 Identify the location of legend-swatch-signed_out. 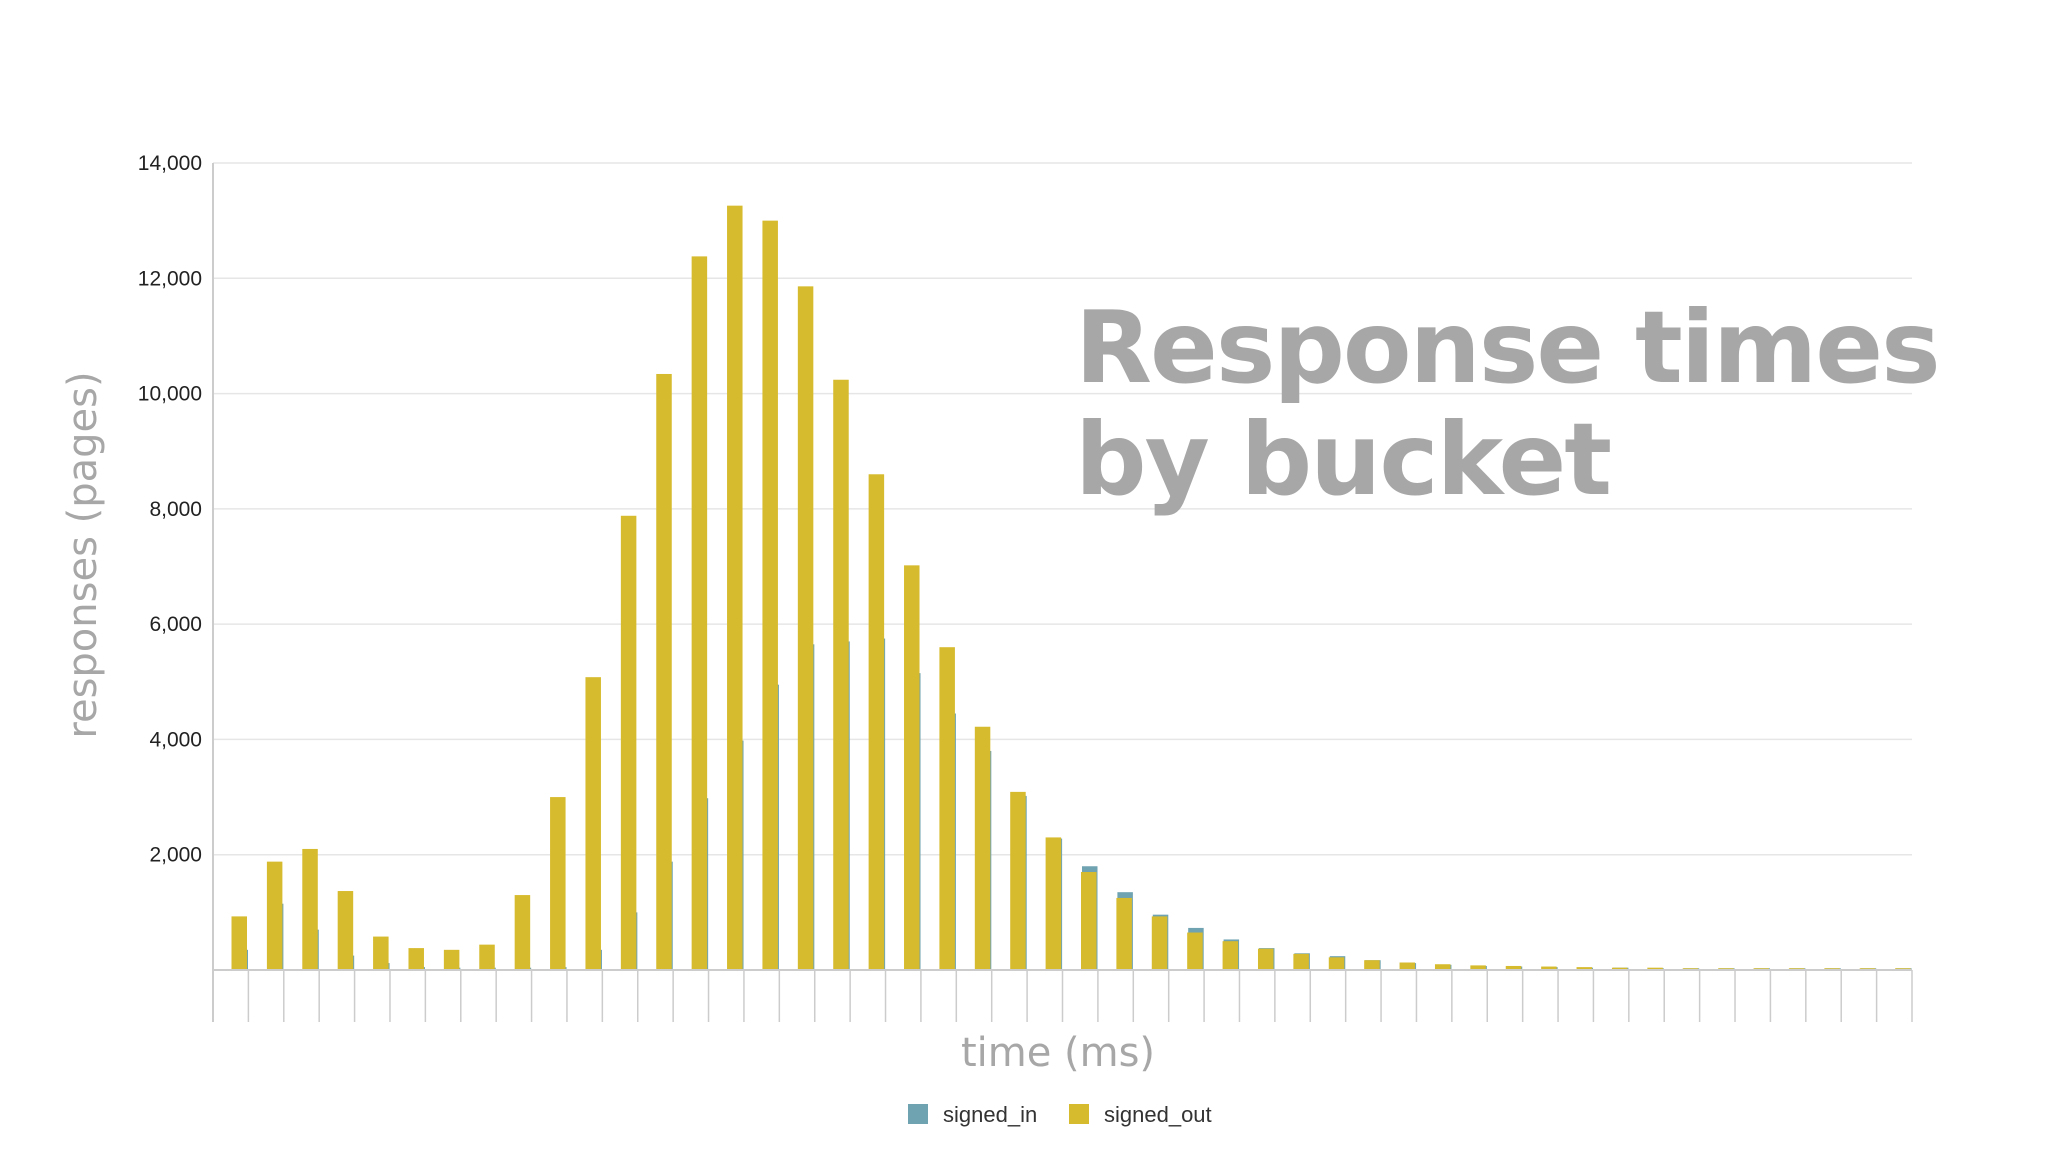
(1079, 1114).